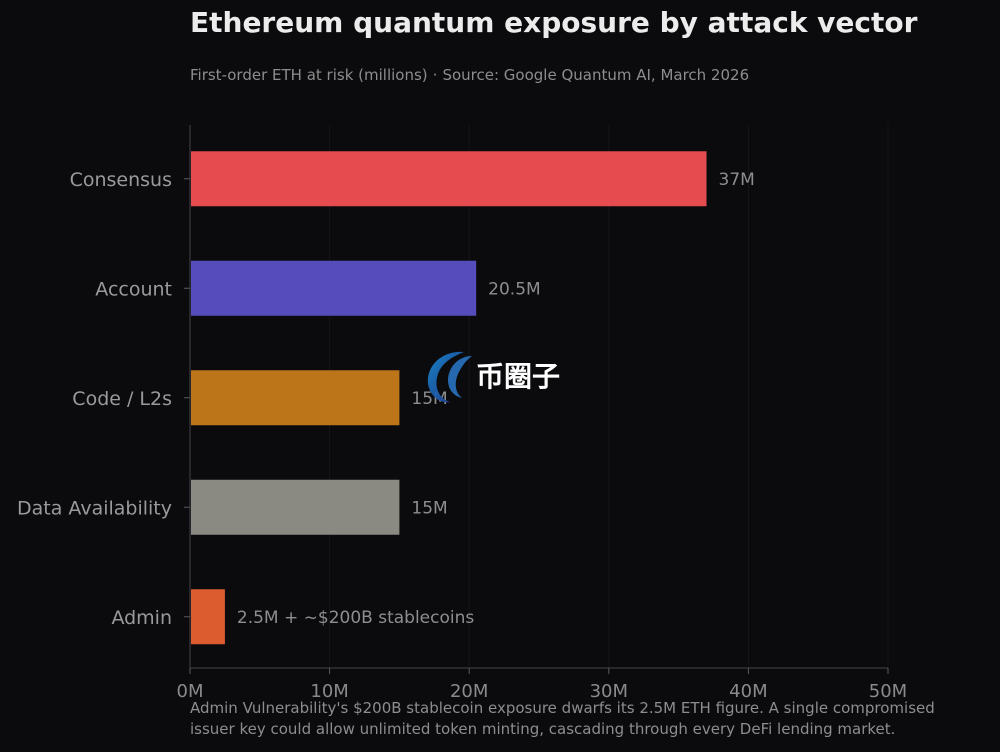 This screenshot has width=1000, height=752. What do you see at coordinates (514, 289) in the screenshot?
I see `data-label: 20.5M` at bounding box center [514, 289].